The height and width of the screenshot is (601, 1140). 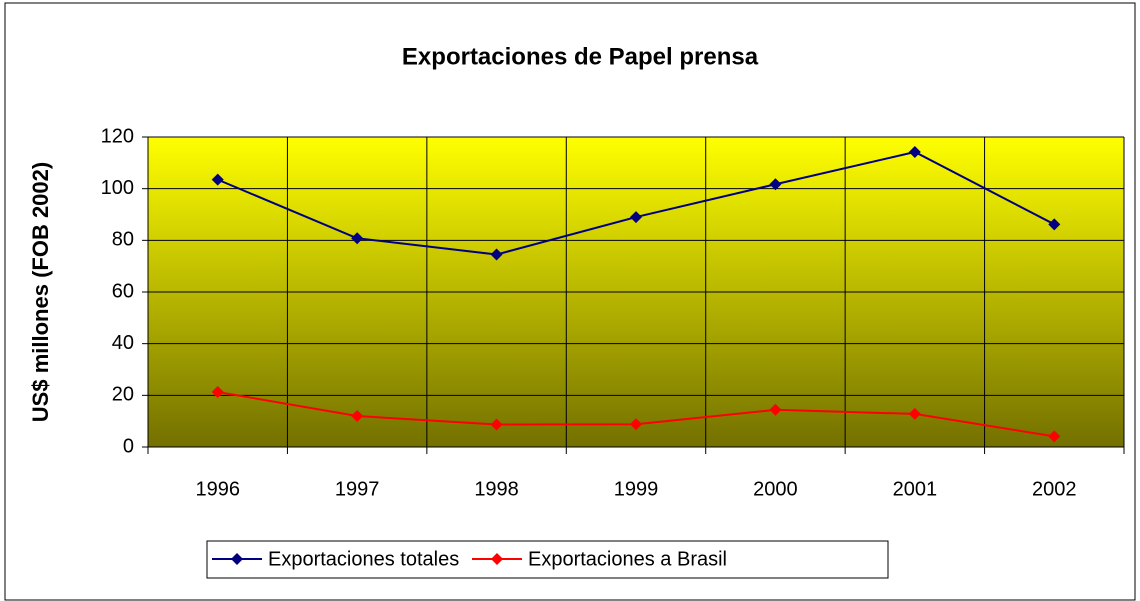 What do you see at coordinates (1054, 489) in the screenshot?
I see `x-tick-label: 2002` at bounding box center [1054, 489].